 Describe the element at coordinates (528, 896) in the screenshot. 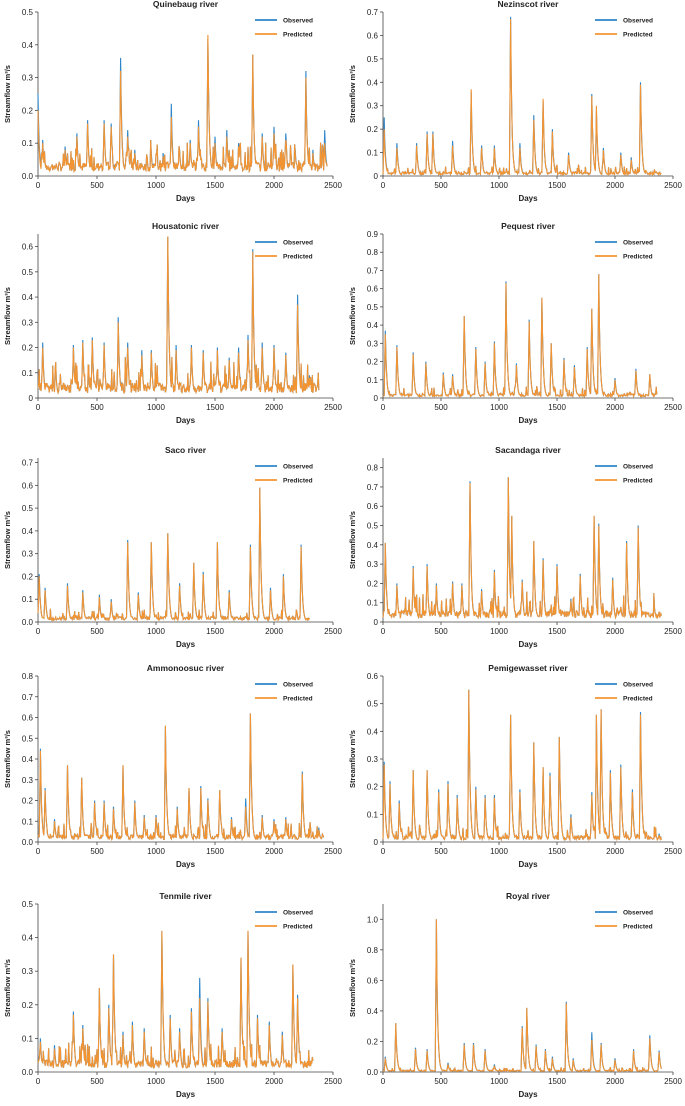

I see `chart-title: Royal river` at that location.